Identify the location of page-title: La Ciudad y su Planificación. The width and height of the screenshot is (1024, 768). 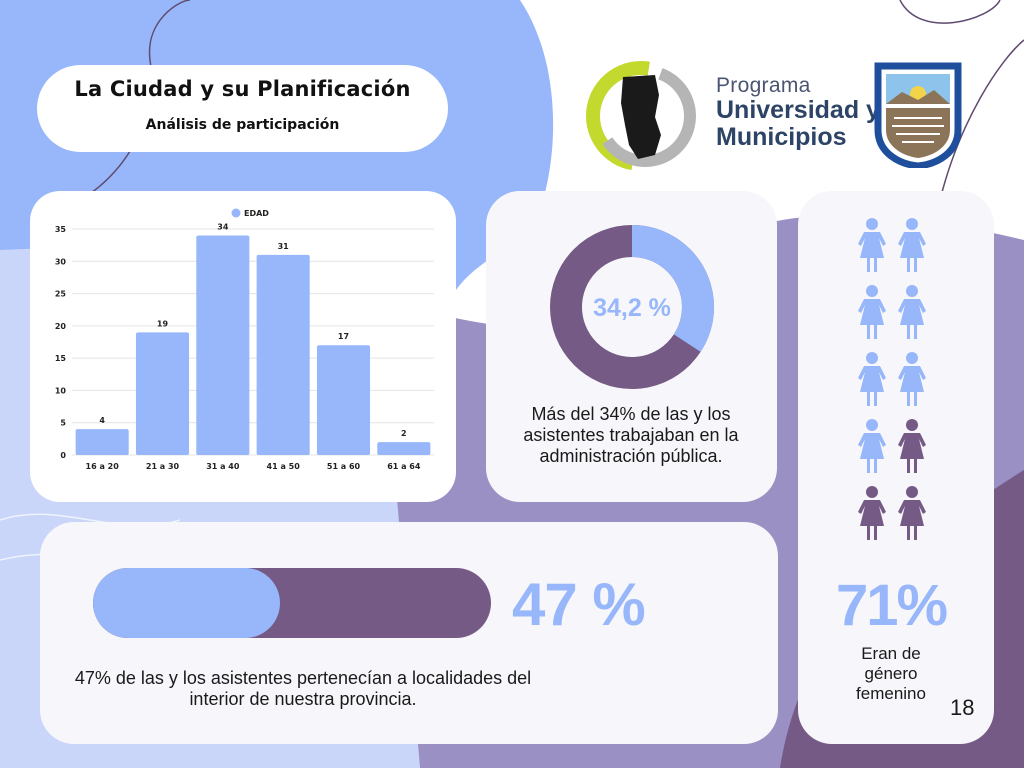
(242, 89).